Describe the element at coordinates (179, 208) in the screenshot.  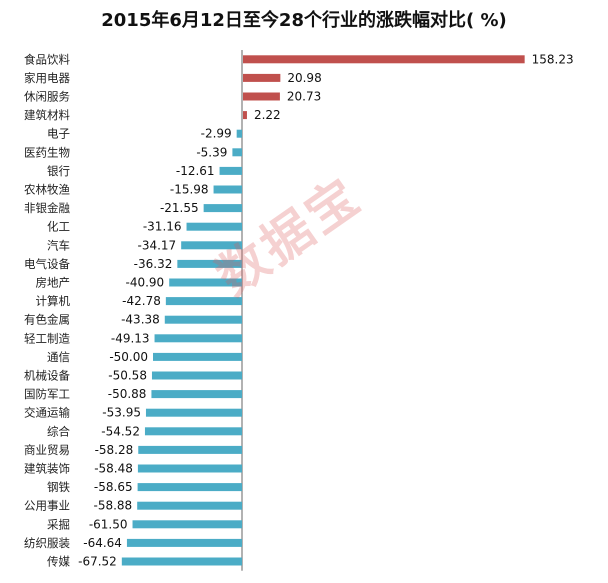
I see `data-label: -21.55` at that location.